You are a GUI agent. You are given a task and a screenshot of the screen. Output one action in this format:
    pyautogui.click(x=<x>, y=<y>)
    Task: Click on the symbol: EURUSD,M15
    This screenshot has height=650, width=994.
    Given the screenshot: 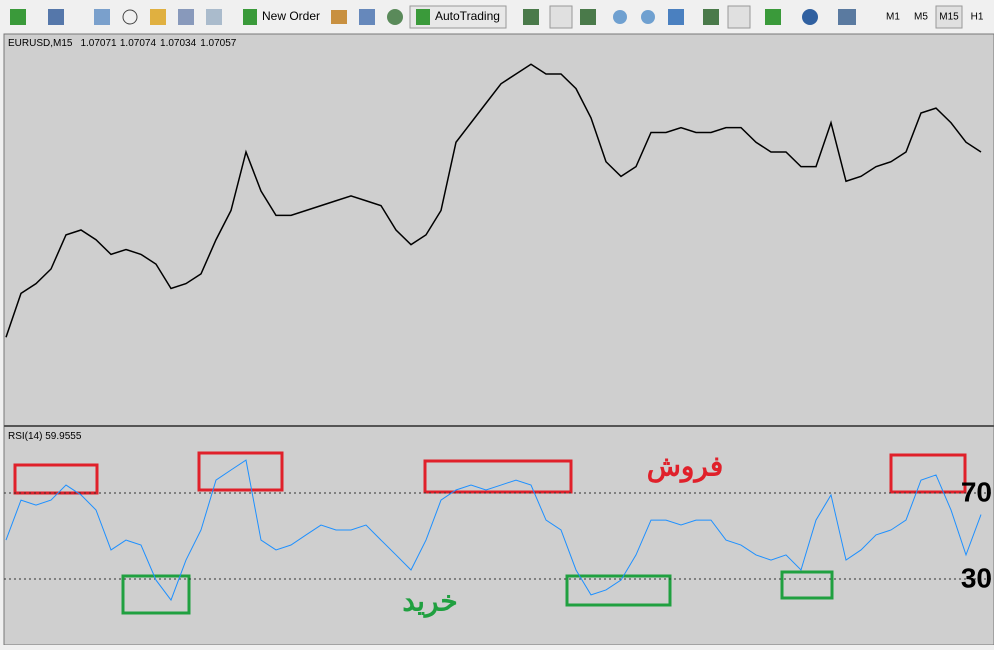 What is the action you would take?
    pyautogui.click(x=40, y=43)
    